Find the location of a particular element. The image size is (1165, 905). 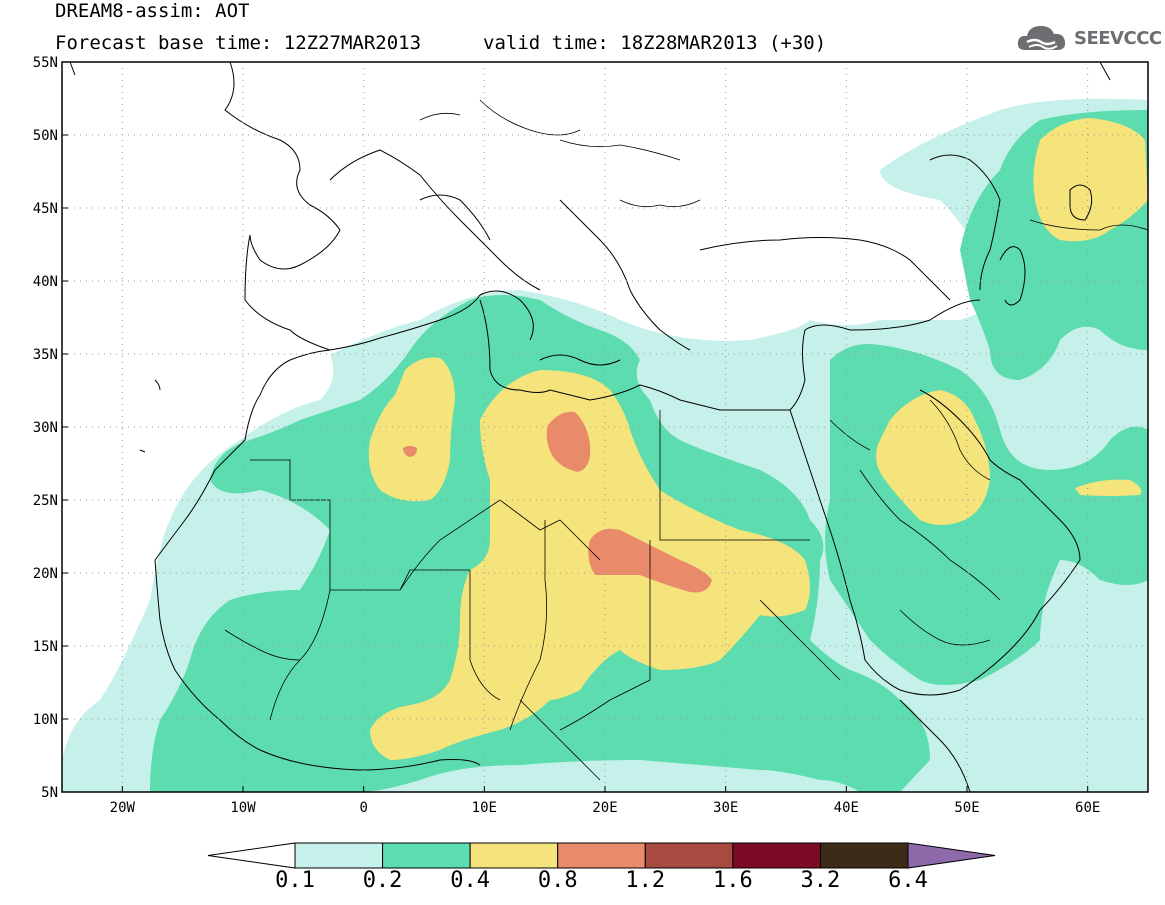

lat-tick-label: 25N is located at coordinates (45, 501).